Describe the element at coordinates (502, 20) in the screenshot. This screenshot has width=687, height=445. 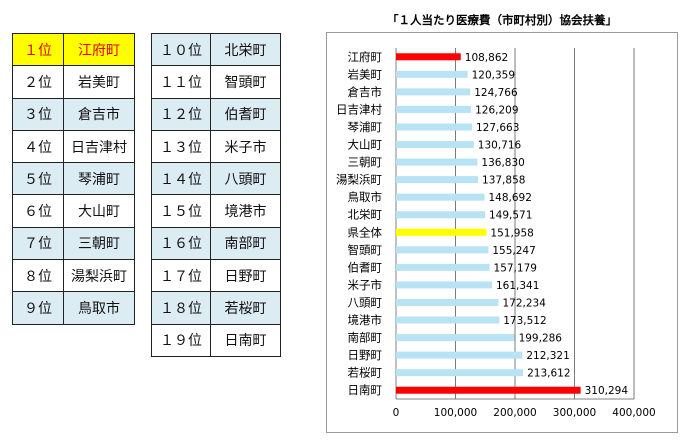
I see `chart-title: 「１人当たり医療費（市町村別）協会扶養」` at that location.